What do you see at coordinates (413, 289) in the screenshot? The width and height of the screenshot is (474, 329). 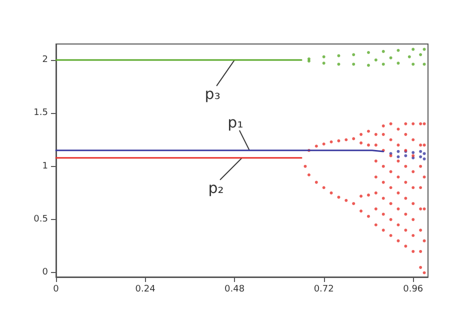 I see `x-tick-label: 0.96` at bounding box center [413, 289].